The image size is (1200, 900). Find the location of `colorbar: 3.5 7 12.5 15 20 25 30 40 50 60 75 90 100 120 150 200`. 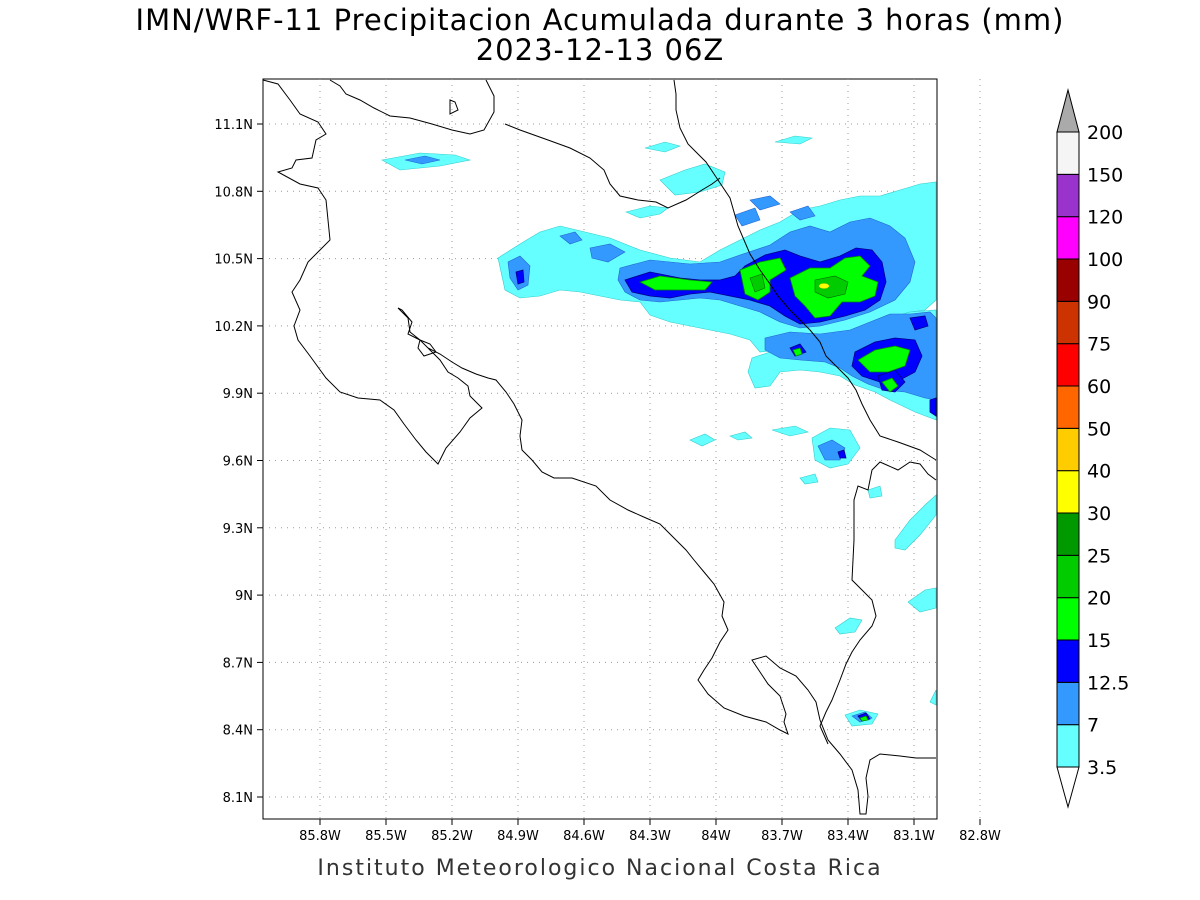

colorbar: 3.5 7 12.5 15 20 25 30 40 50 60 75 90 100 120 150 200 is located at coordinates (1092, 448).